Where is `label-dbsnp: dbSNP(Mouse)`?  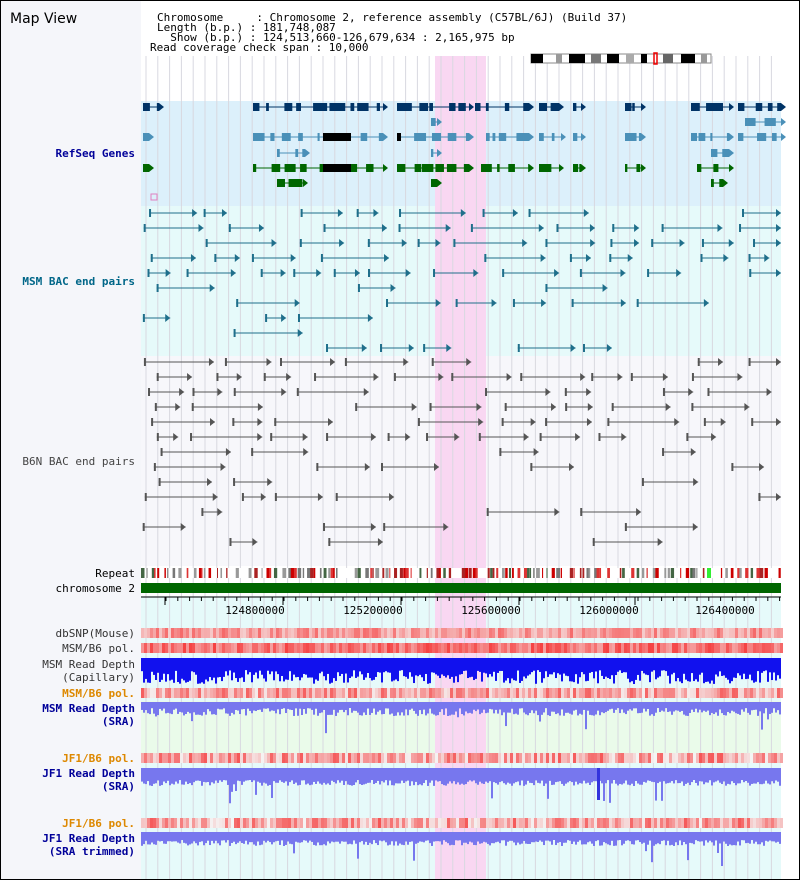
label-dbsnp: dbSNP(Mouse) is located at coordinates (95, 633).